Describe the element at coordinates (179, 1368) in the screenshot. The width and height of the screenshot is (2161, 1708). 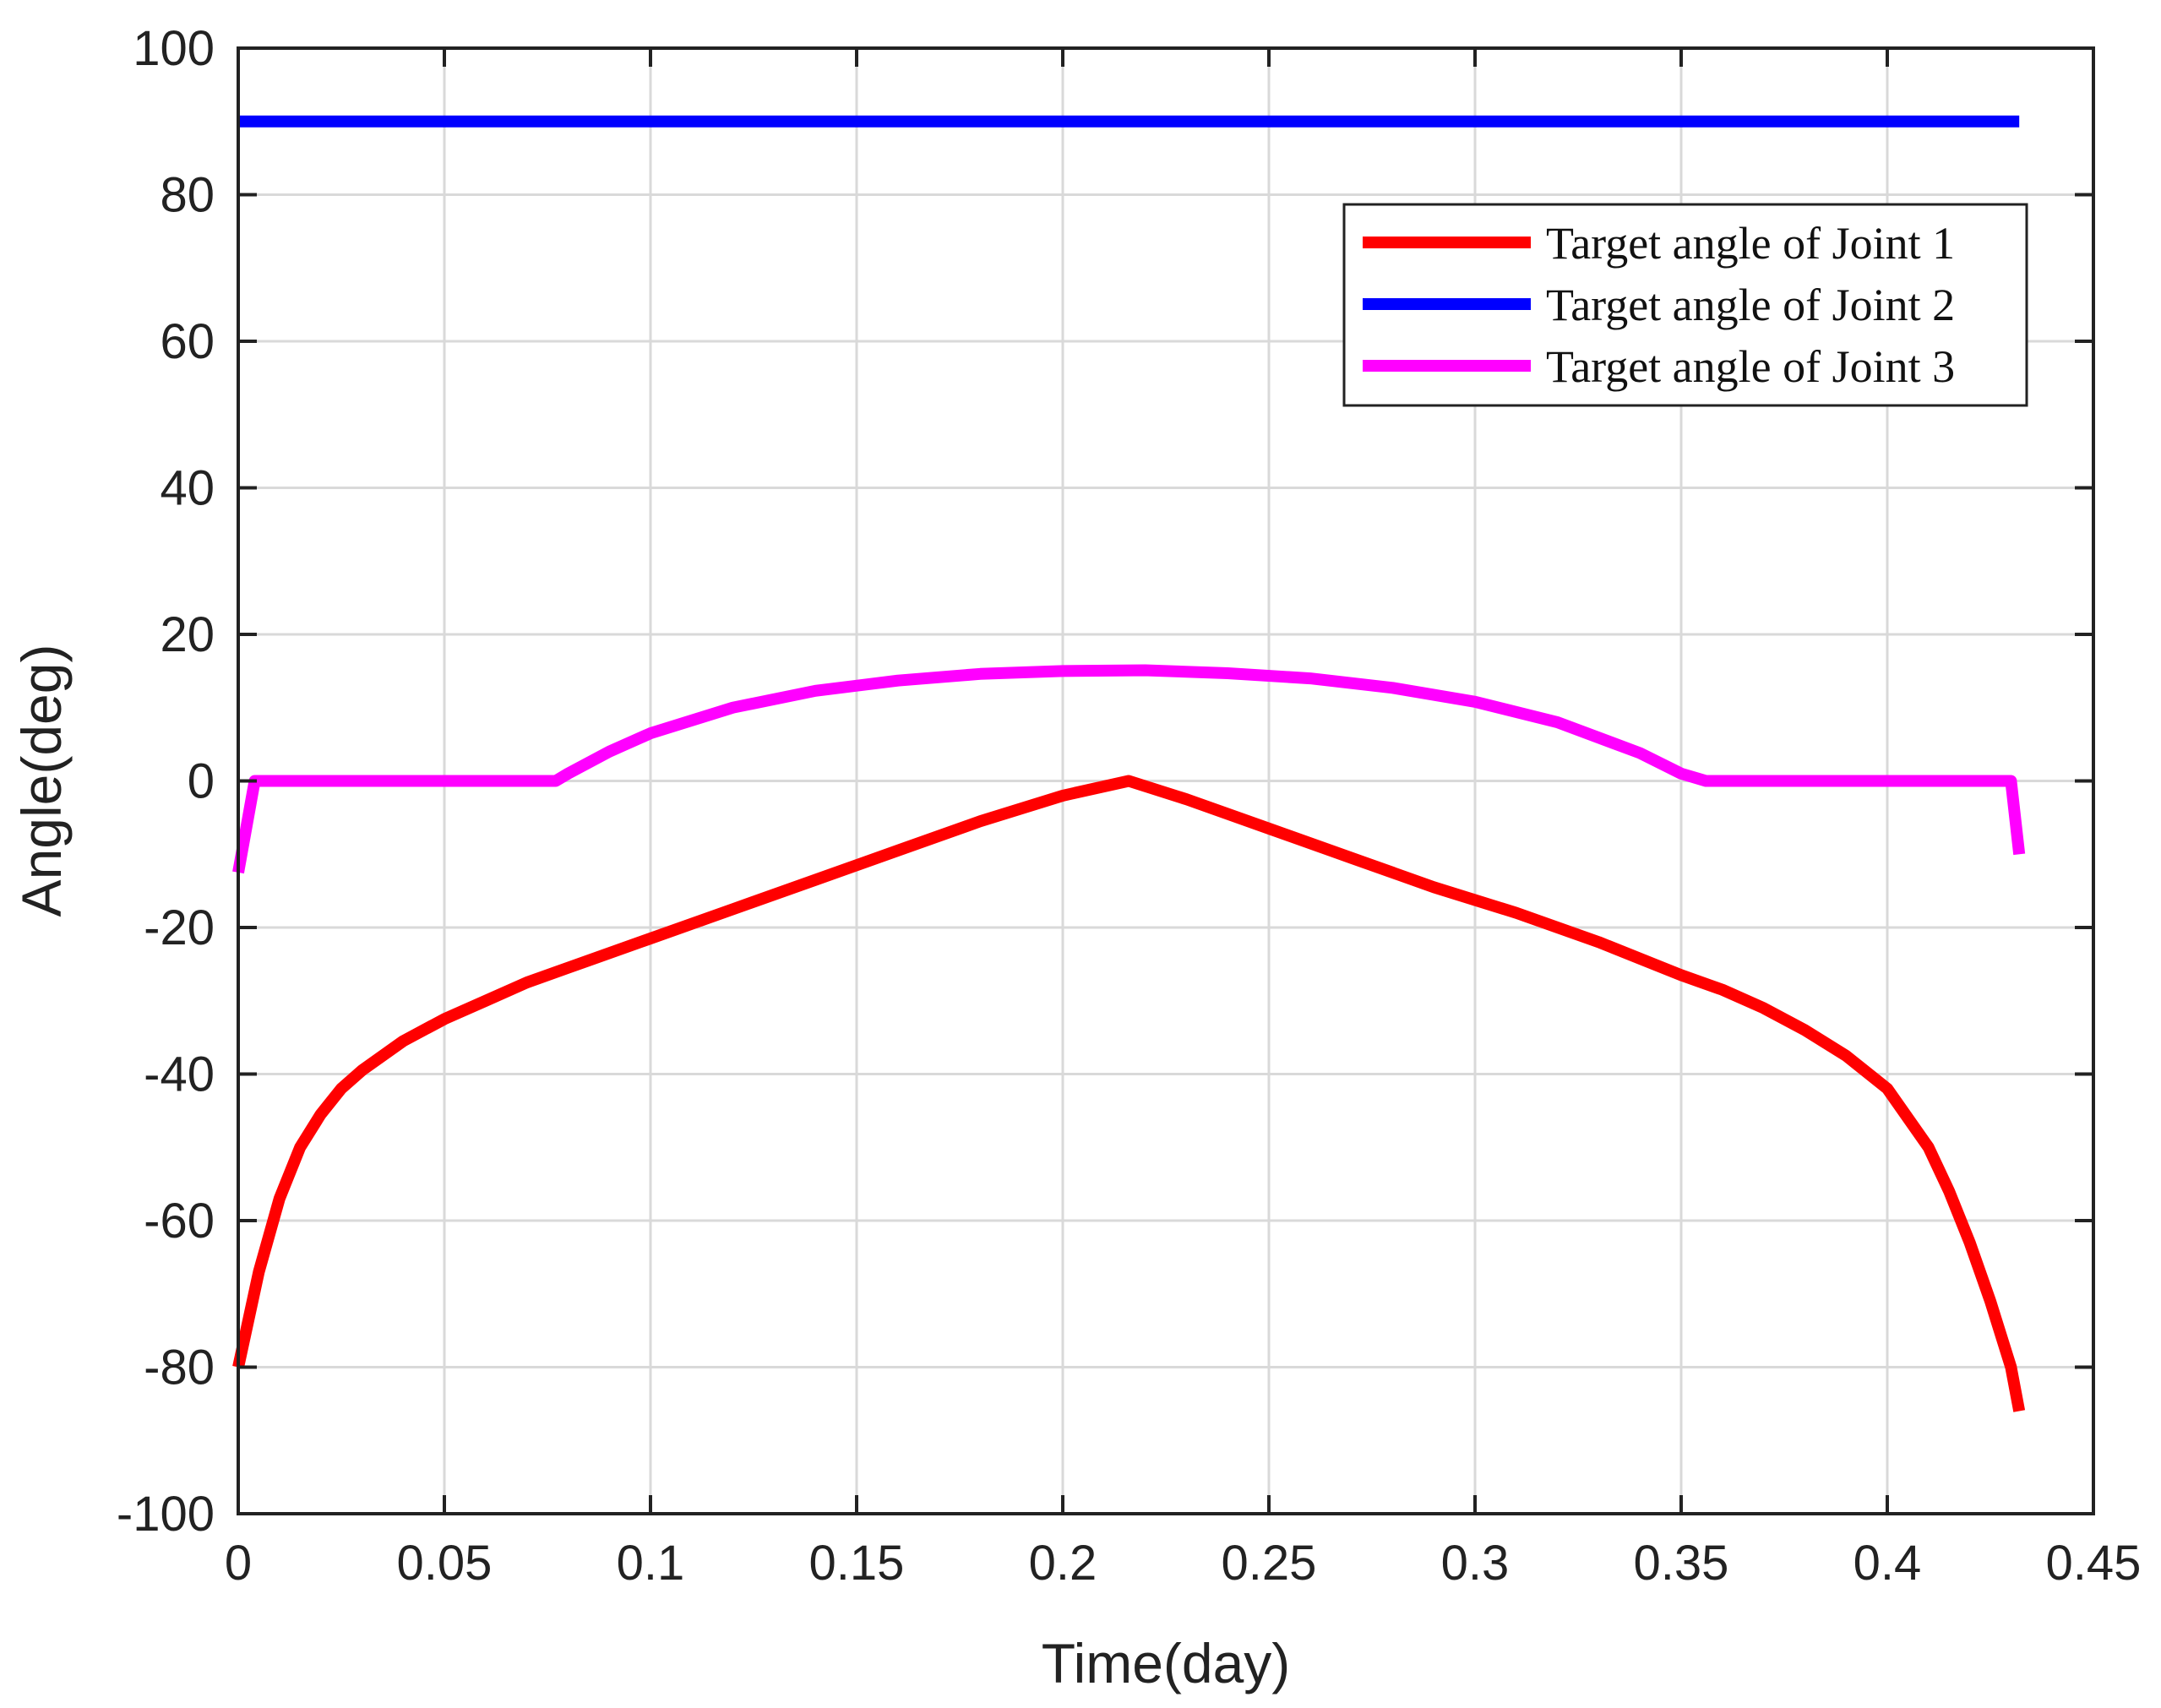
I see `y-tick-label: -80` at that location.